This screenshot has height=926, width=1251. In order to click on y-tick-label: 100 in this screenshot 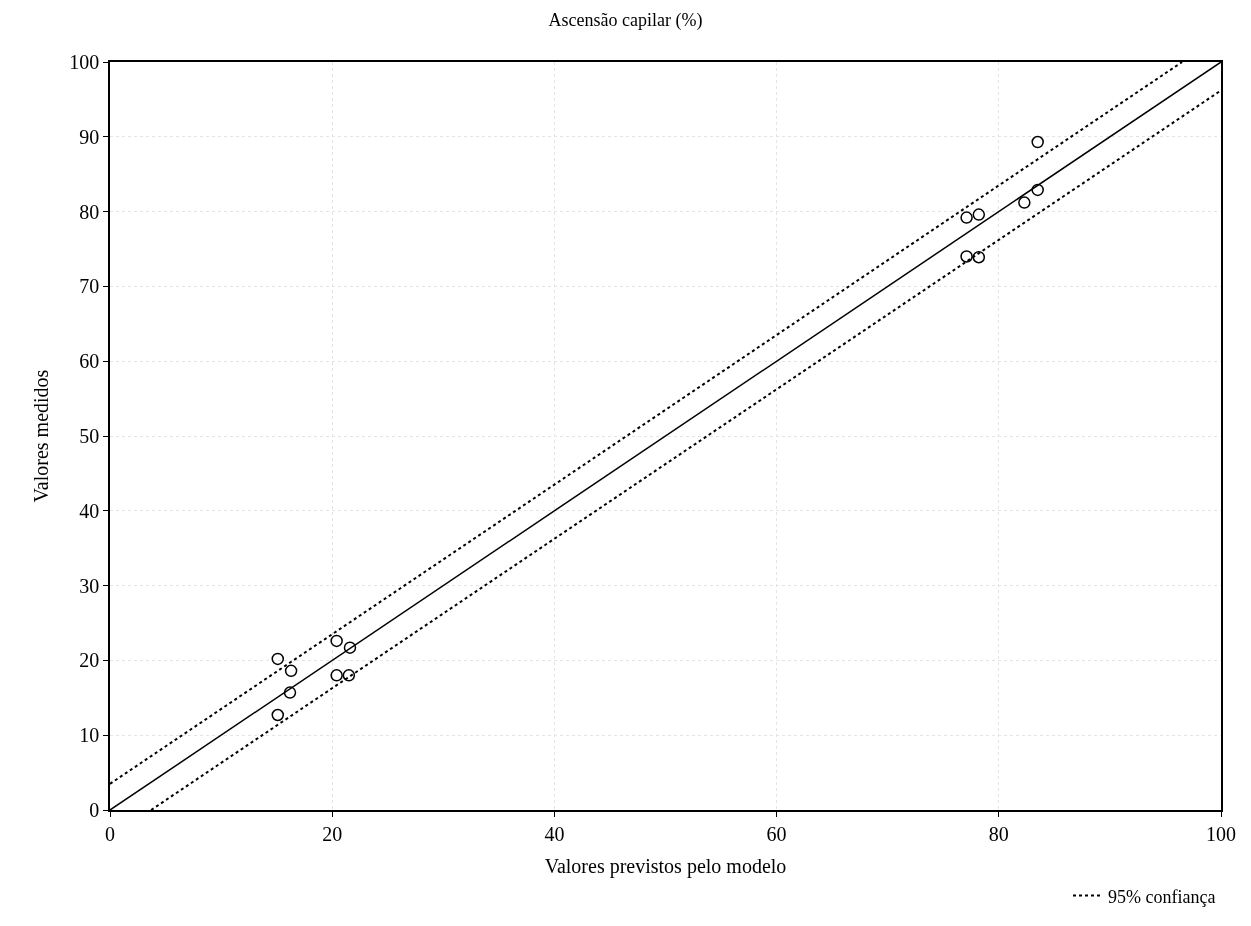, I will do `click(84, 62)`.